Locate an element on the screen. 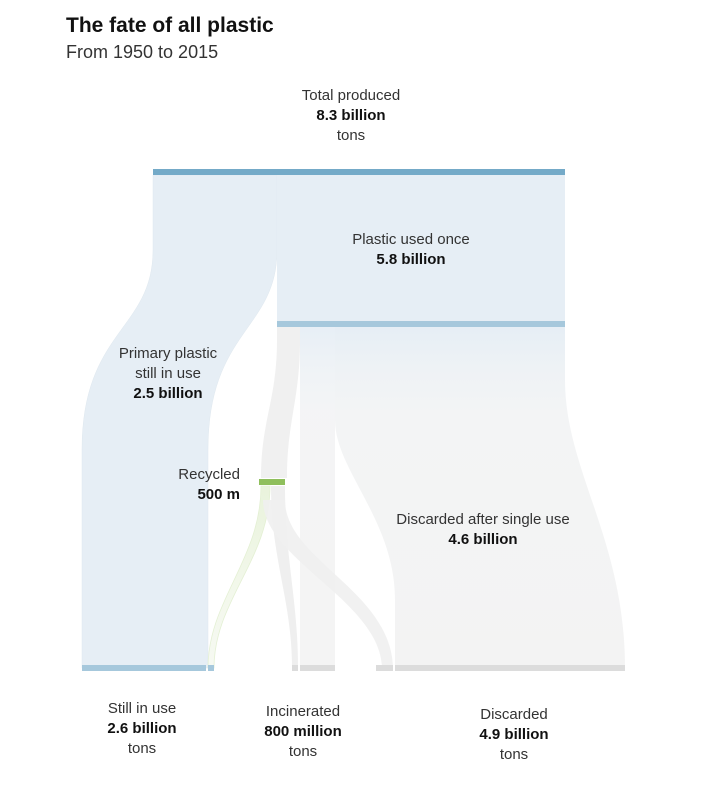 The image size is (720, 790). flow-plastic-used-once is located at coordinates (421, 250).